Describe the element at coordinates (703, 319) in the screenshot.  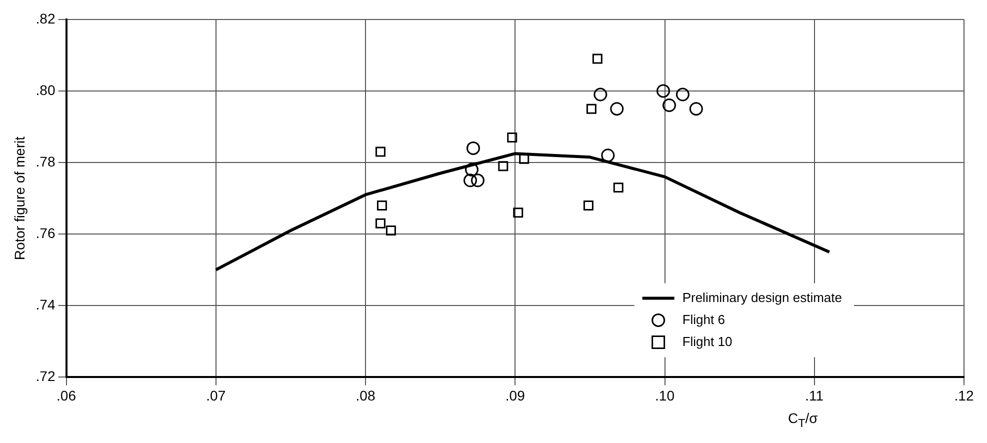
I see `legend-label: Flight 6` at that location.